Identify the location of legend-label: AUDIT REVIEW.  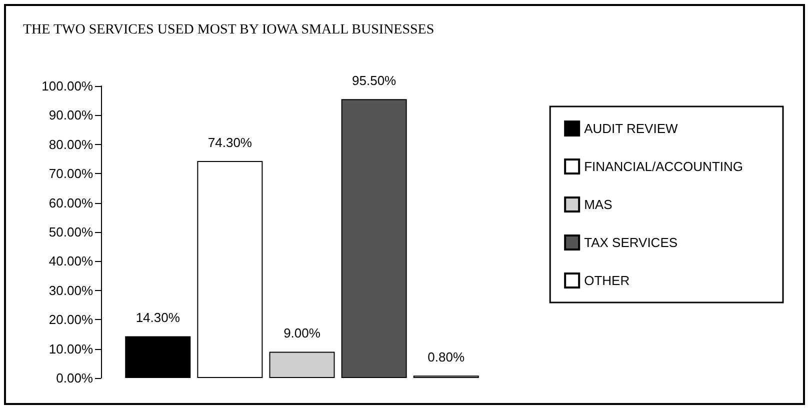
(631, 128).